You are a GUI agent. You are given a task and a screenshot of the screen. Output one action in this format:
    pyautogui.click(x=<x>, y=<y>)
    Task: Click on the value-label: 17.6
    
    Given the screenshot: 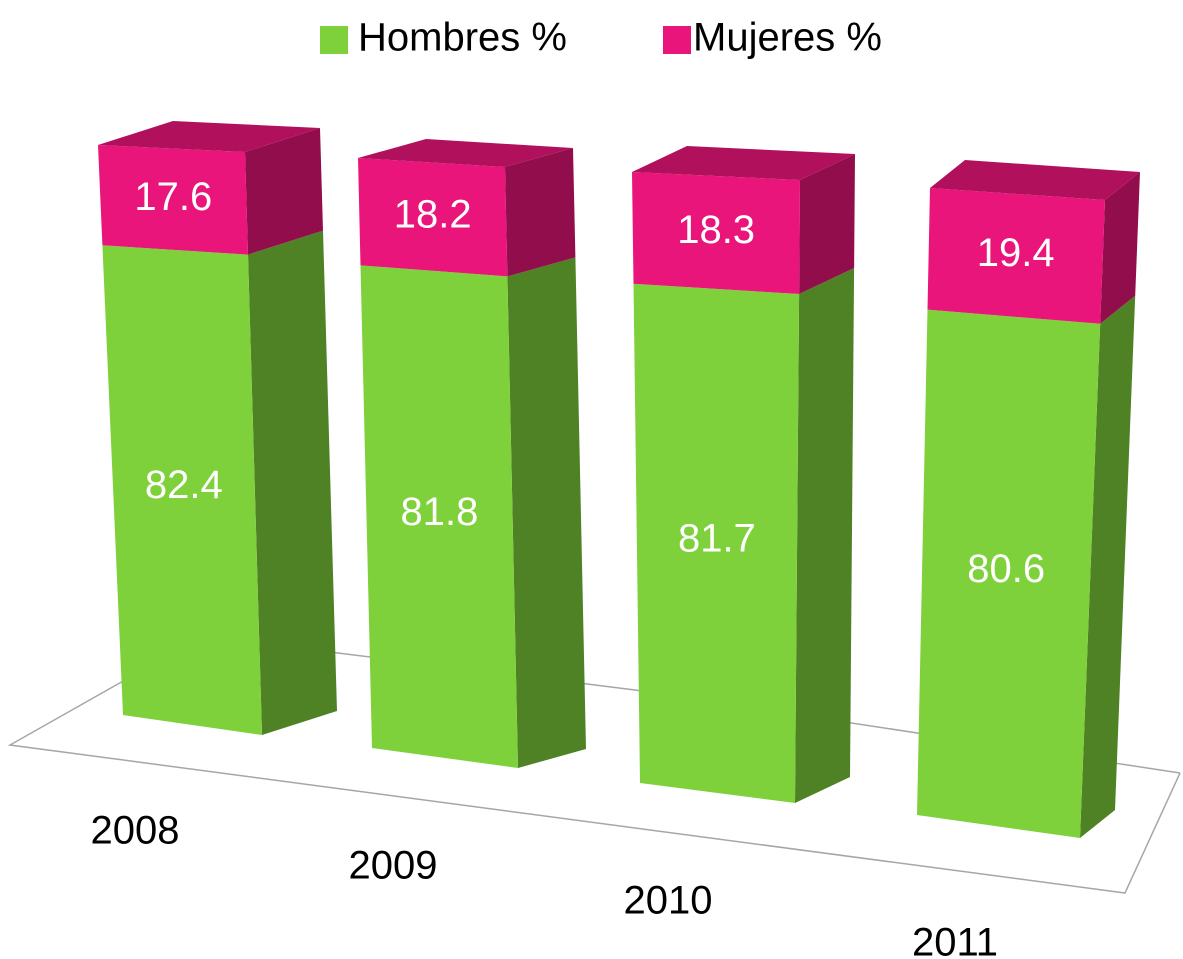 What is the action you would take?
    pyautogui.click(x=173, y=197)
    